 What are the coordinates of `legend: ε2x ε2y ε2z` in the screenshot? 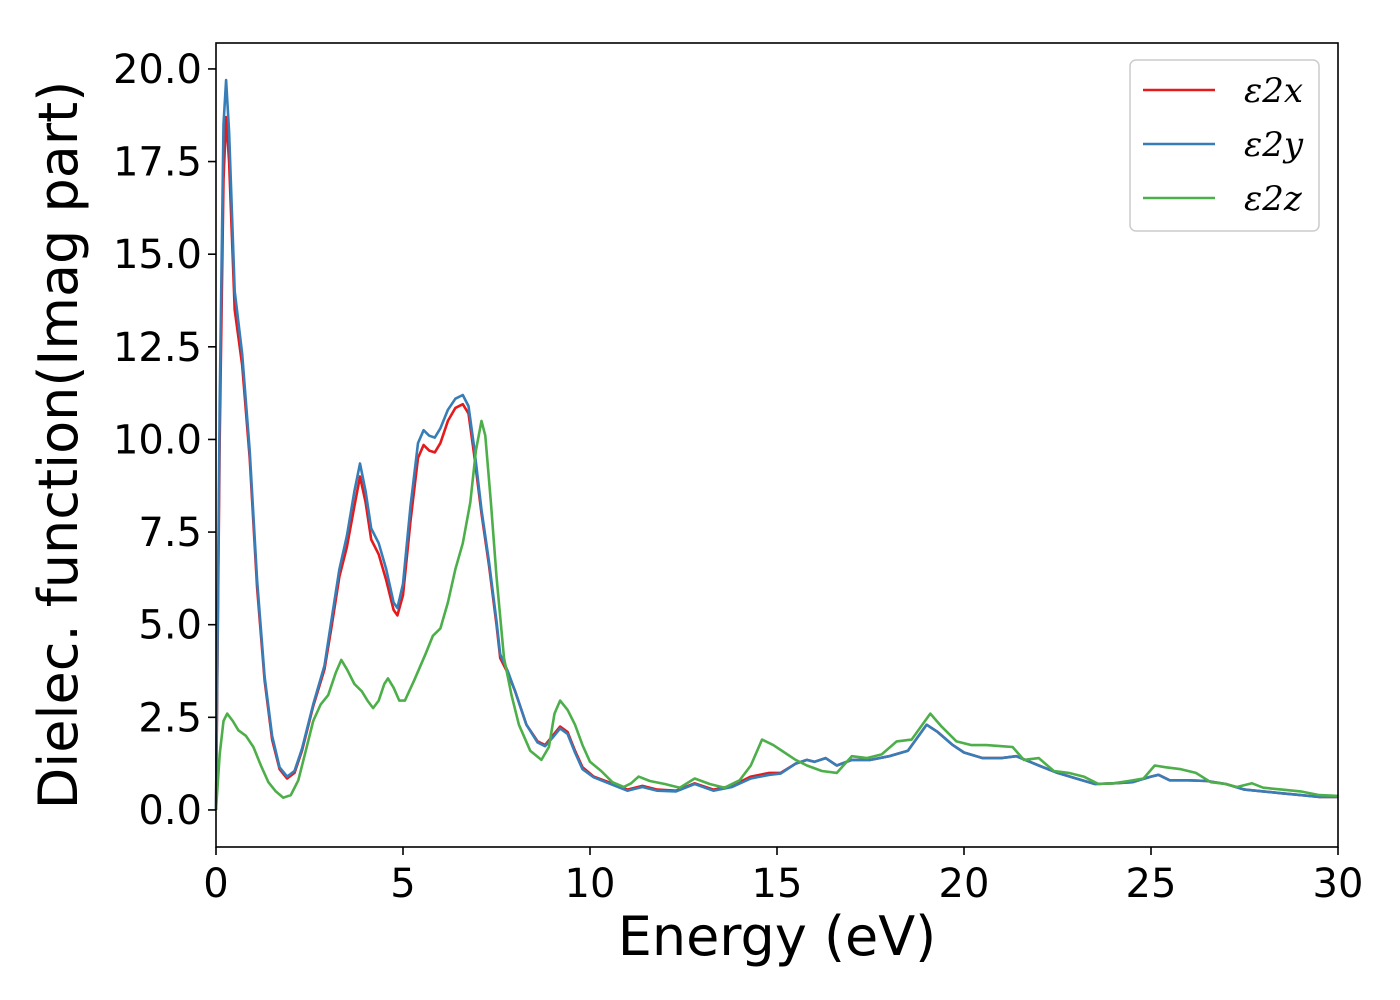 It's located at (1224, 145).